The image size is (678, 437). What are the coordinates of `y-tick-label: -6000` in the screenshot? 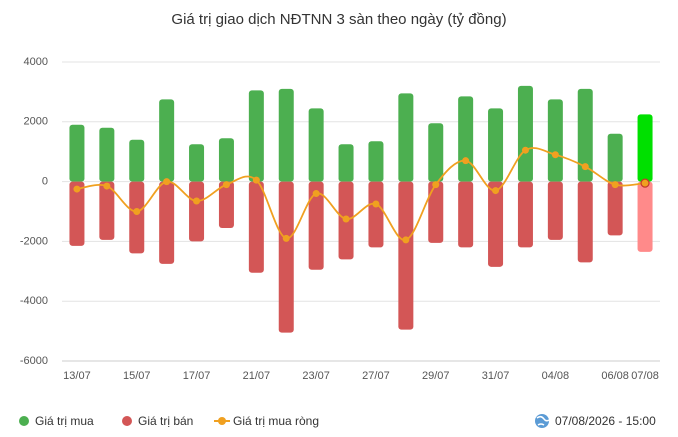 It's located at (34, 361).